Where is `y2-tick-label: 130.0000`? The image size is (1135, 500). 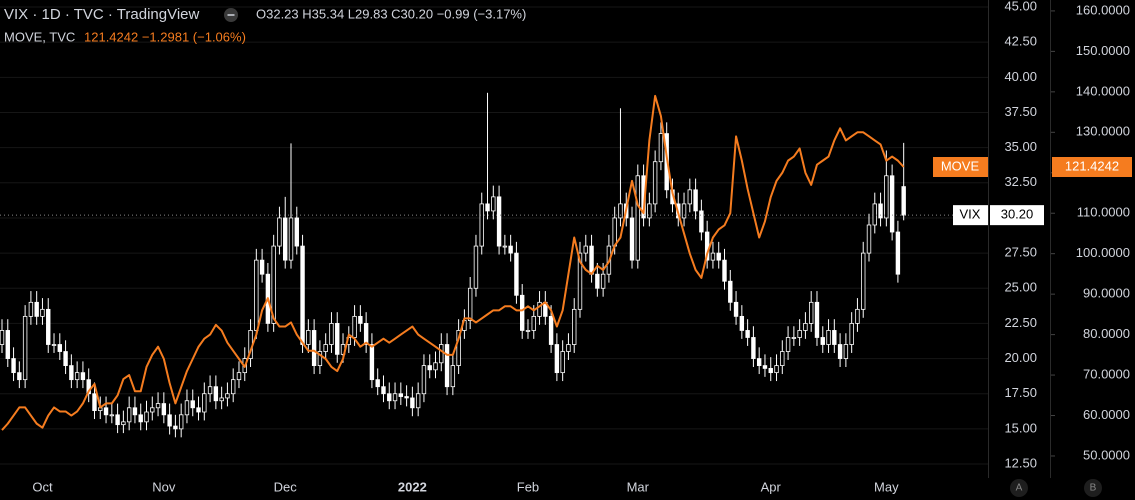 y2-tick-label: 130.0000 is located at coordinates (1103, 131).